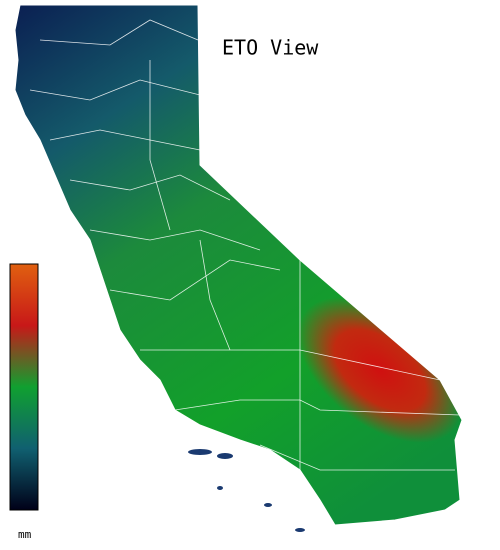 The width and height of the screenshot is (500, 550). What do you see at coordinates (246, 490) in the screenshot?
I see `islands` at bounding box center [246, 490].